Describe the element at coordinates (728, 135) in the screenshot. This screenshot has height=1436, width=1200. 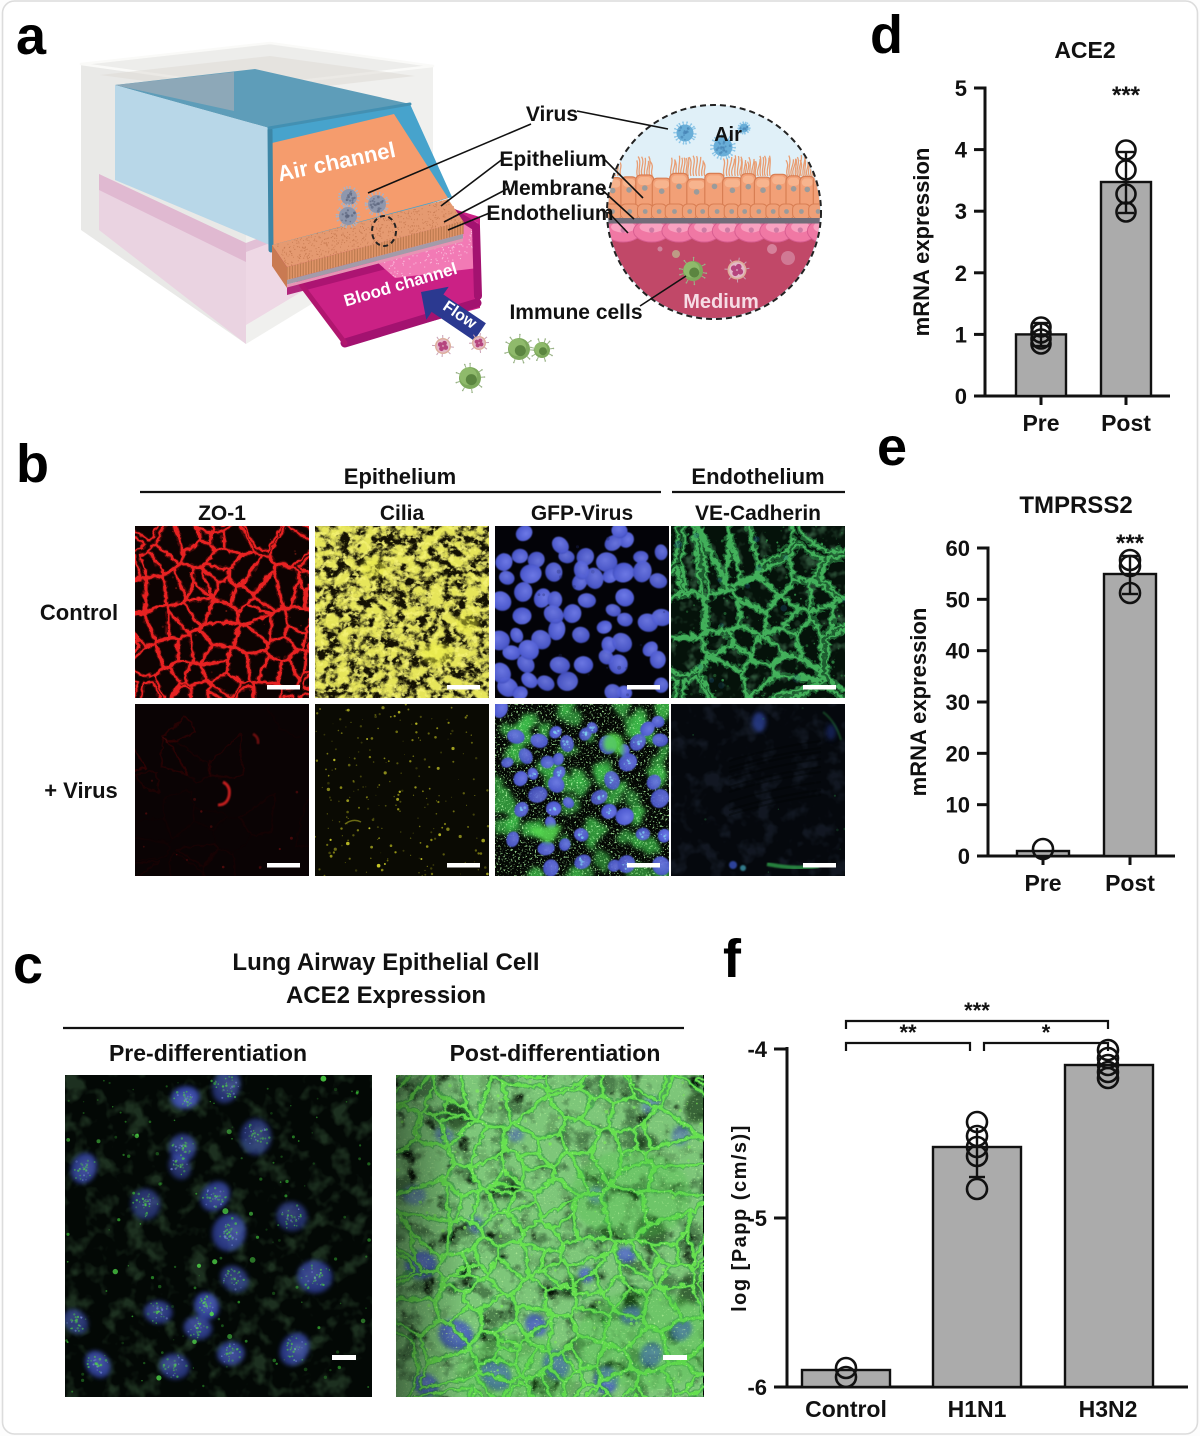
I see `svg-text: Air` at that location.